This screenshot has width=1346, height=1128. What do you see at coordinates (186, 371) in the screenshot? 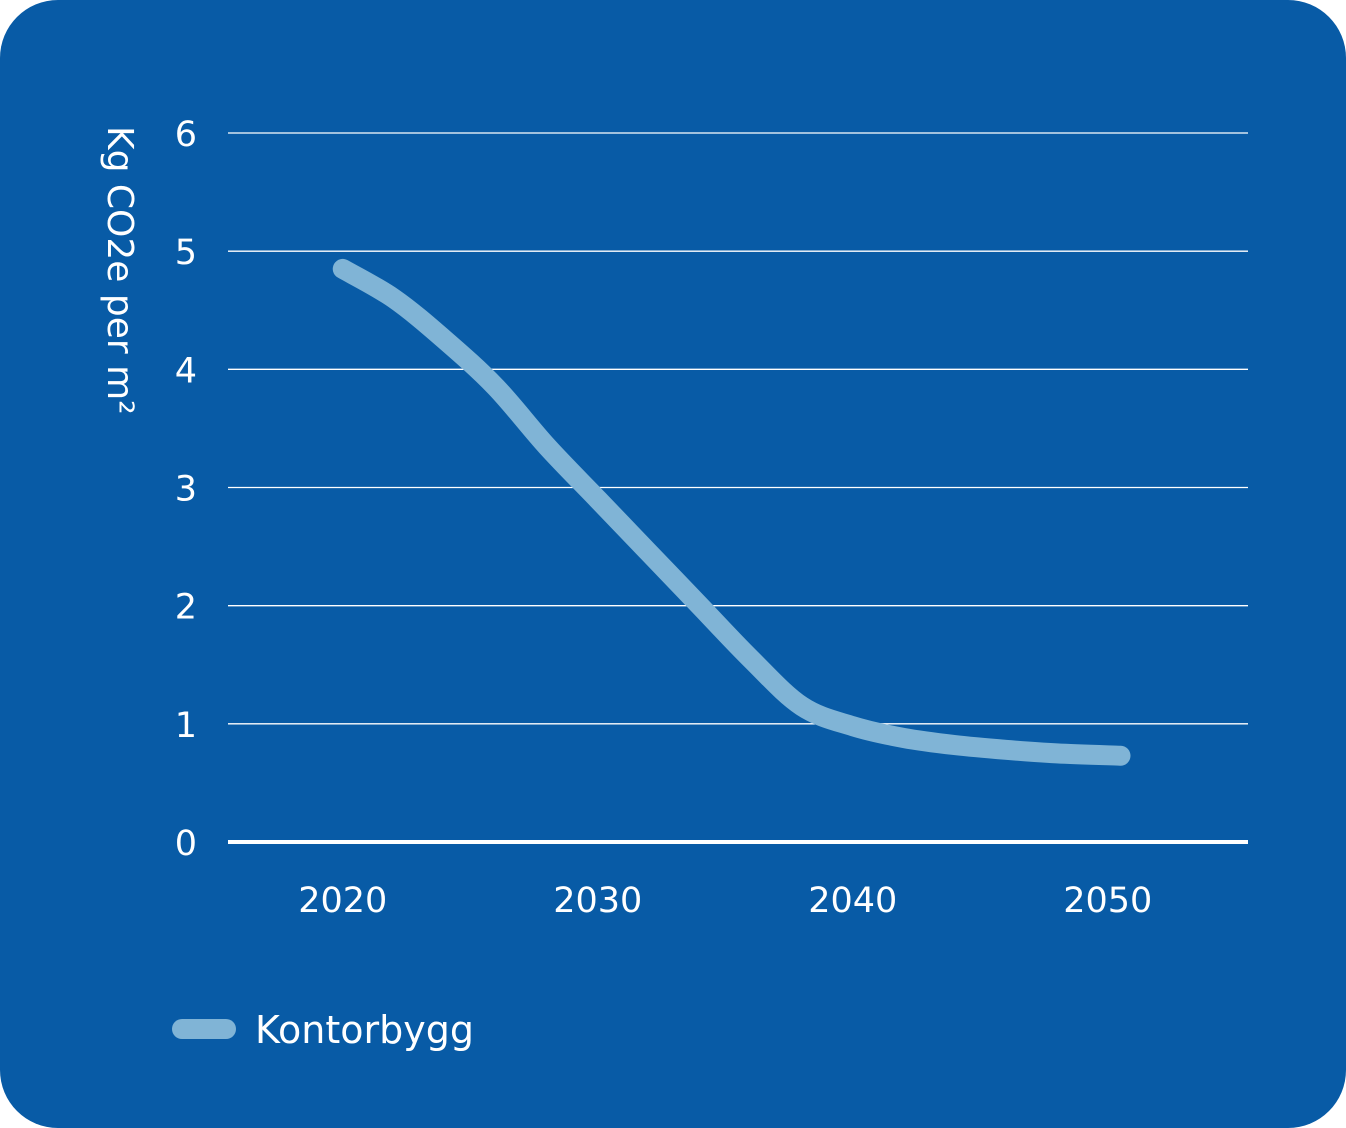
I see `y-tick-label-4: 4` at bounding box center [186, 371].